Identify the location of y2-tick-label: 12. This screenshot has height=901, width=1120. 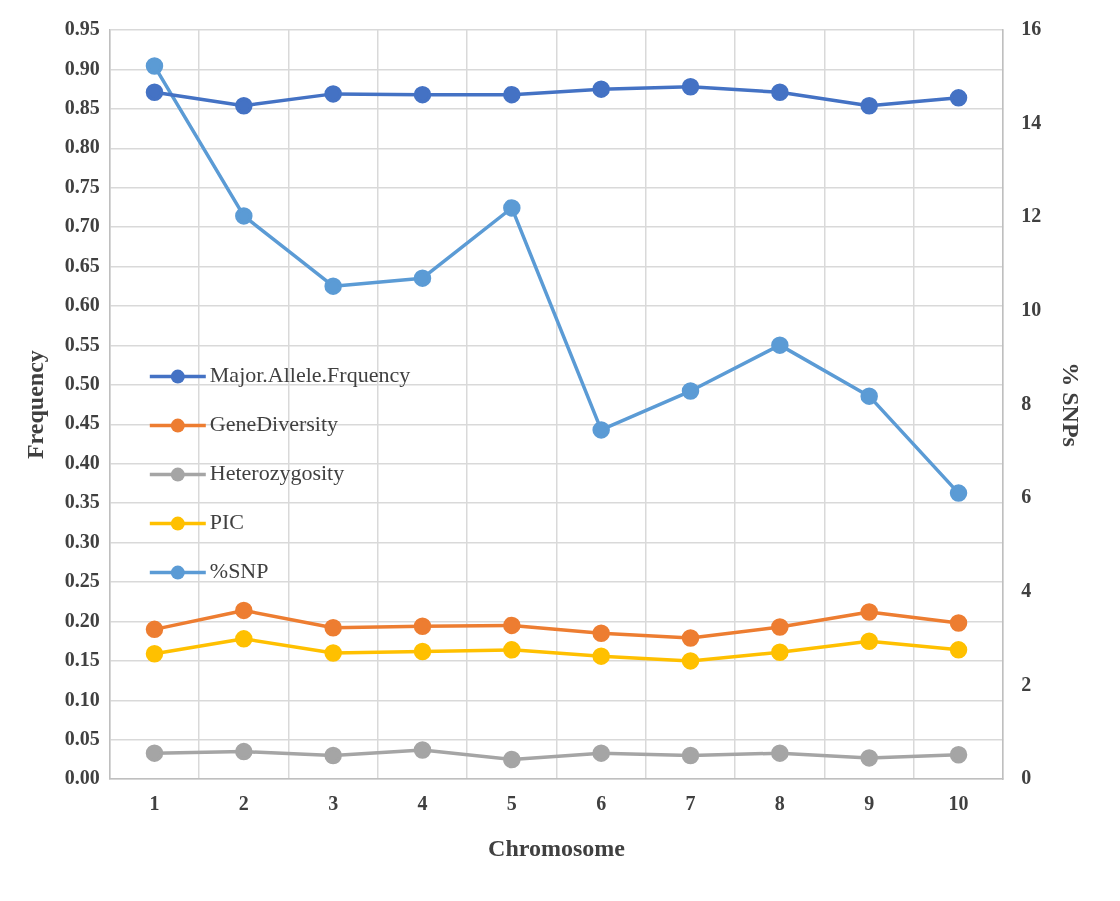
(1031, 215).